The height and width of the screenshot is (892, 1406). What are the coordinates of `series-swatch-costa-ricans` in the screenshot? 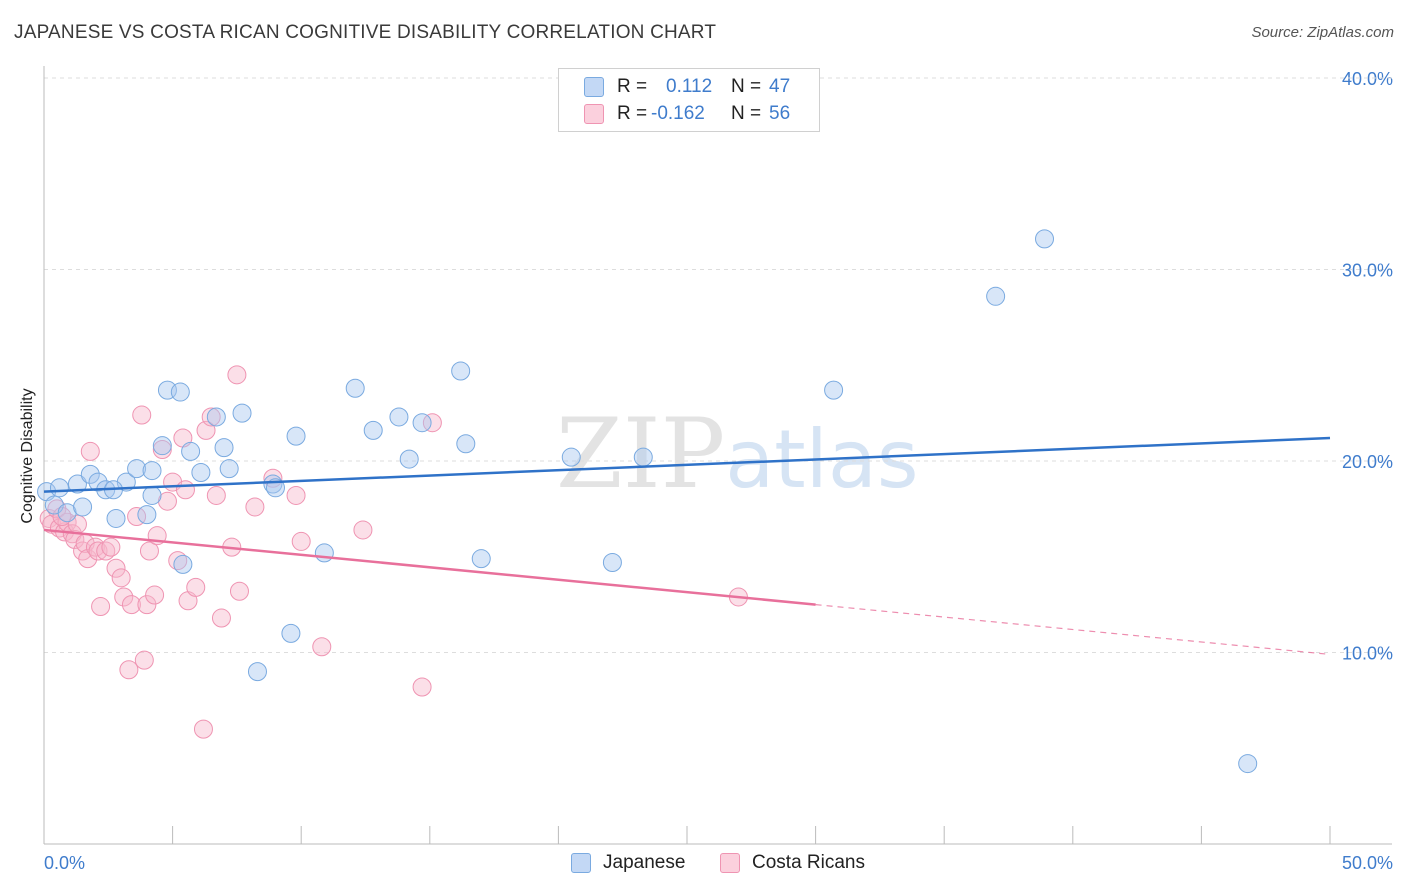 It's located at (730, 863).